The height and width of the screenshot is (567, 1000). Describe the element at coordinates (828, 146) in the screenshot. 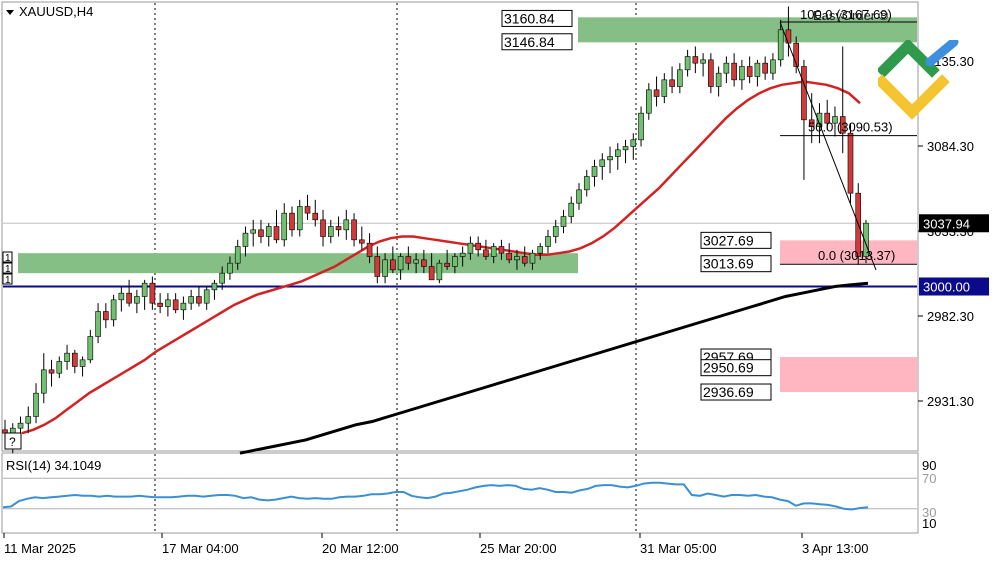

I see `fib-trend-line` at that location.